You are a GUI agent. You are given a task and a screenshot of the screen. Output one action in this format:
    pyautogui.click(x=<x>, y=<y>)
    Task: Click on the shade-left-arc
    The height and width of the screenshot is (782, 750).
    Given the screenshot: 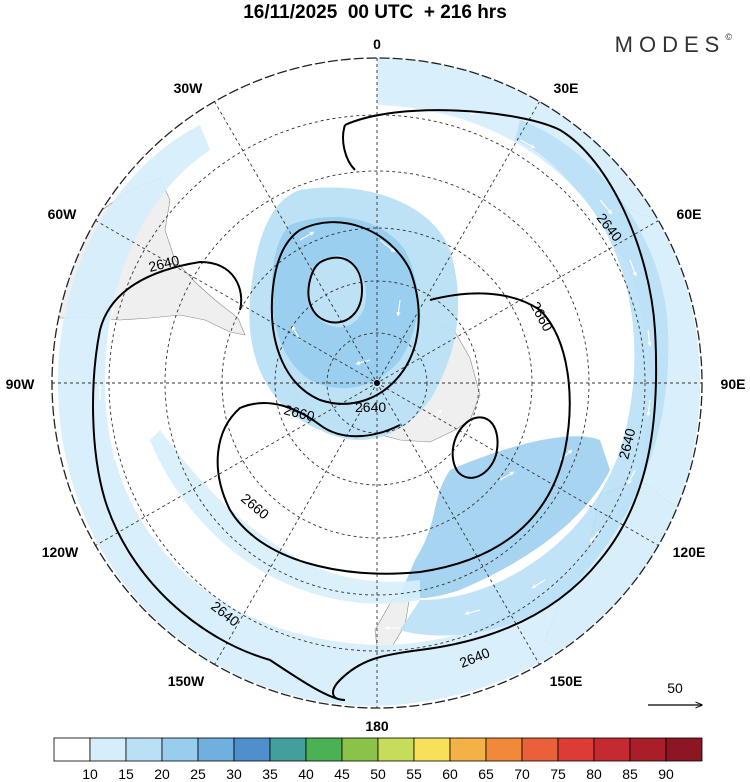 What is the action you would take?
    pyautogui.click(x=285, y=517)
    